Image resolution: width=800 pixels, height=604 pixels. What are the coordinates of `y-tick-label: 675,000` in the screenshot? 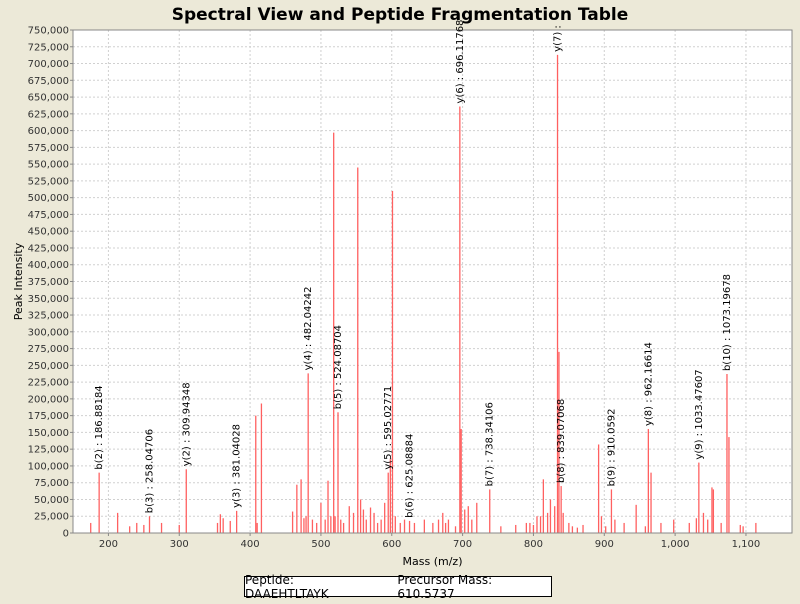 It's located at (48, 81).